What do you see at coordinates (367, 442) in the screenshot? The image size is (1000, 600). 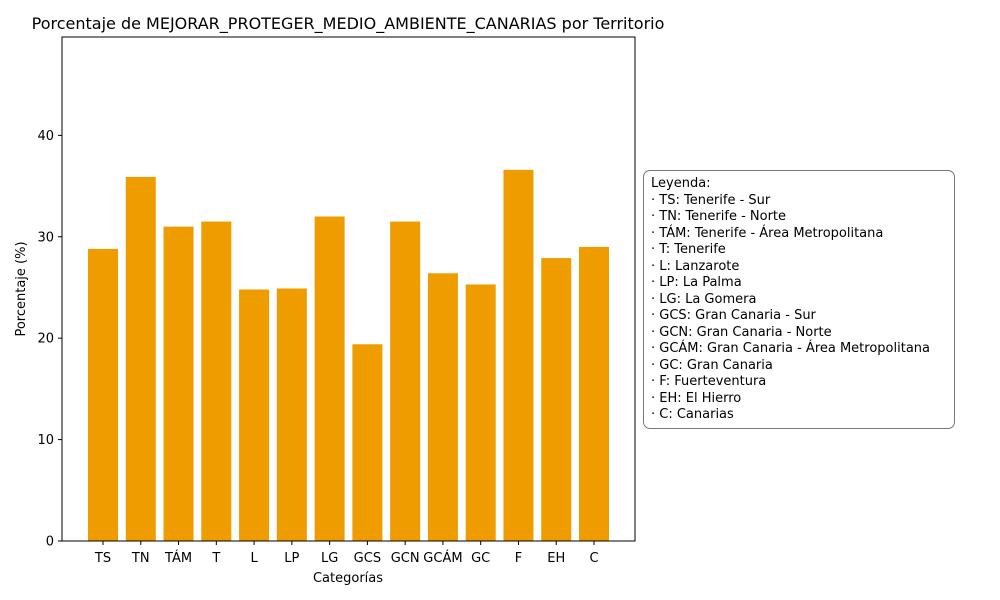 I see `bar-GCS` at bounding box center [367, 442].